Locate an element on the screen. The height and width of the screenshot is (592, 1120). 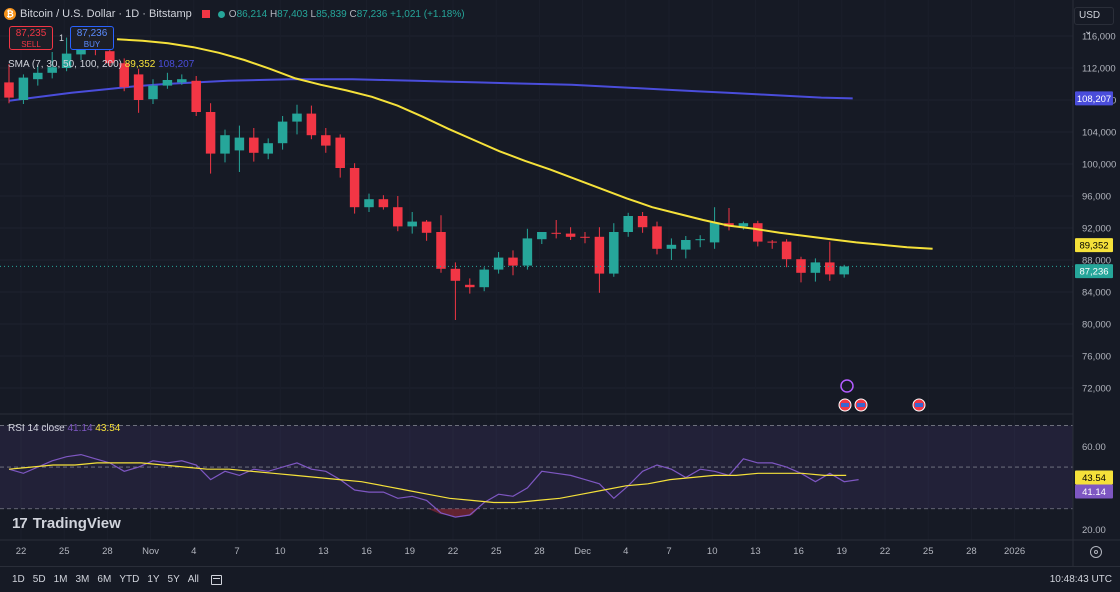
sell-button: 87,235 SELL is located at coordinates (31, 38).